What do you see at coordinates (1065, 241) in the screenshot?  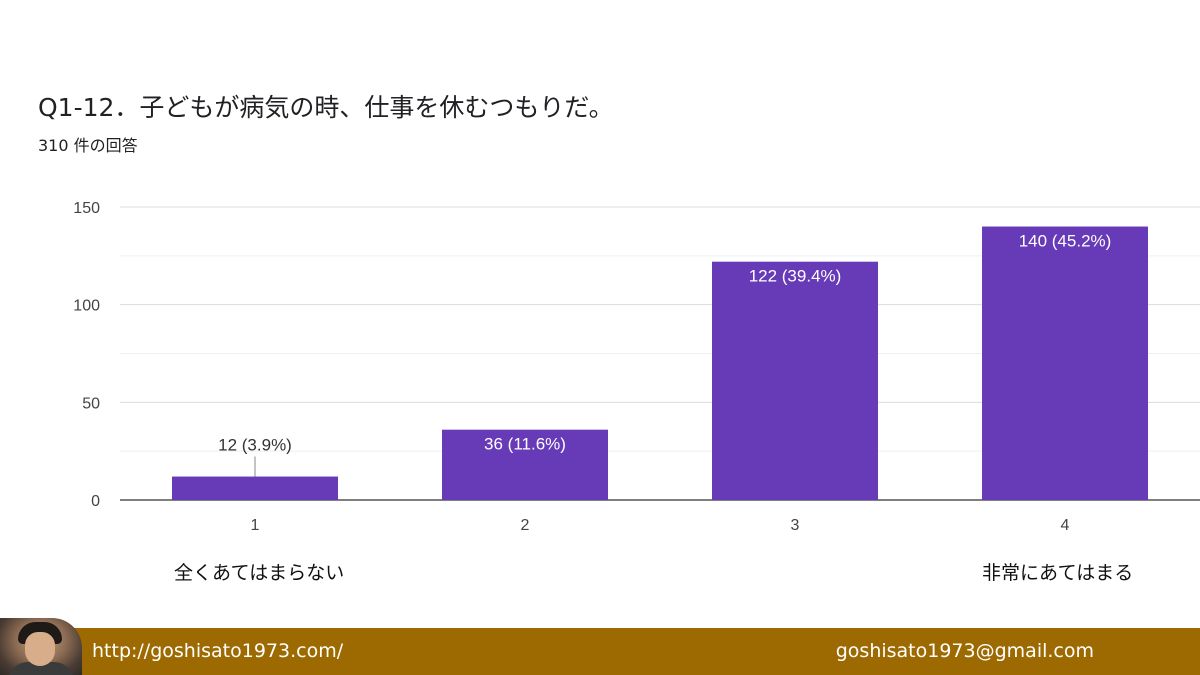 I see `data-label: 140 (45.2%)` at bounding box center [1065, 241].